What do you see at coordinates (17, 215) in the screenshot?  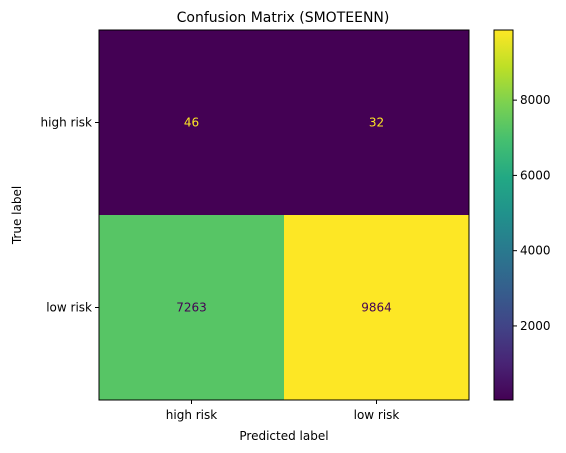 I see `y-axis-label: True label` at bounding box center [17, 215].